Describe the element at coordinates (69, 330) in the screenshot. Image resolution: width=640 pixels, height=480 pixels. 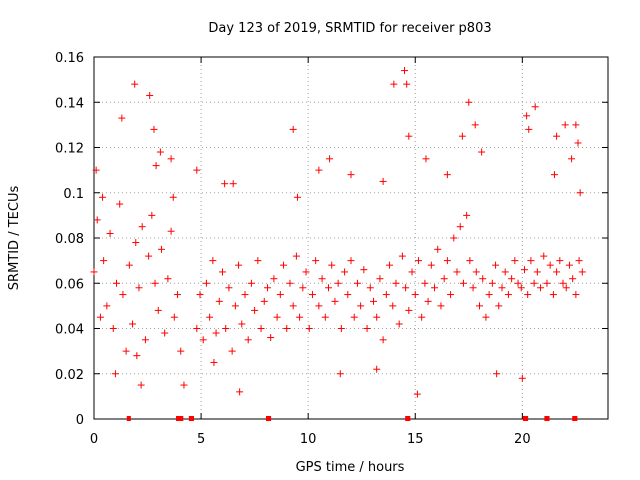
I see `y-tick-label: 0.04` at that location.